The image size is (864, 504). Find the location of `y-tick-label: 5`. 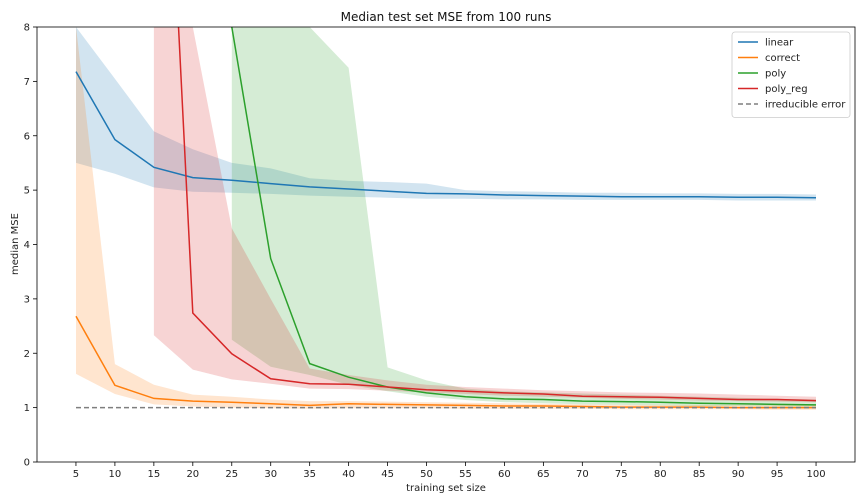

y-tick-label: 5 is located at coordinates (27, 191).